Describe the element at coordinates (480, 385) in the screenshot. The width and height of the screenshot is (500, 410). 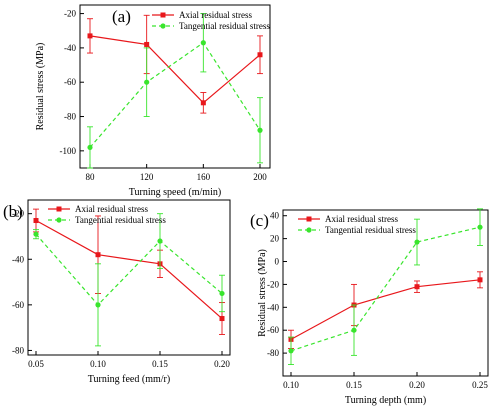
I see `x-tick-label: 0.25` at that location.